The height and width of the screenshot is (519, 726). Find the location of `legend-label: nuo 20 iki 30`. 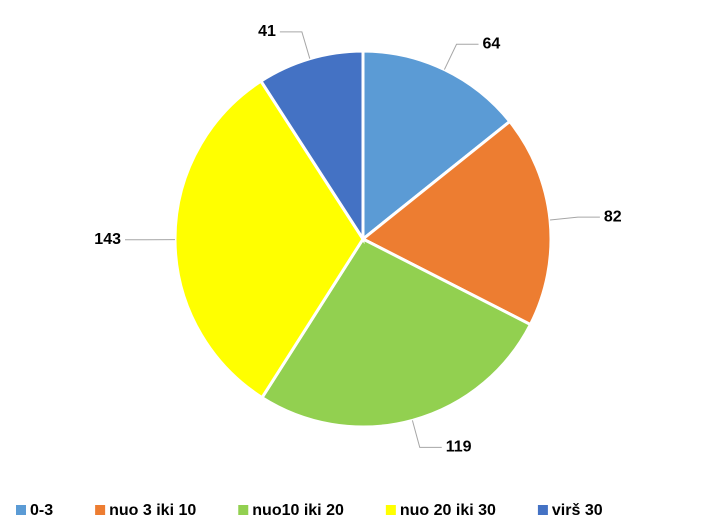

legend-label: nuo 20 iki 30 is located at coordinates (448, 510).